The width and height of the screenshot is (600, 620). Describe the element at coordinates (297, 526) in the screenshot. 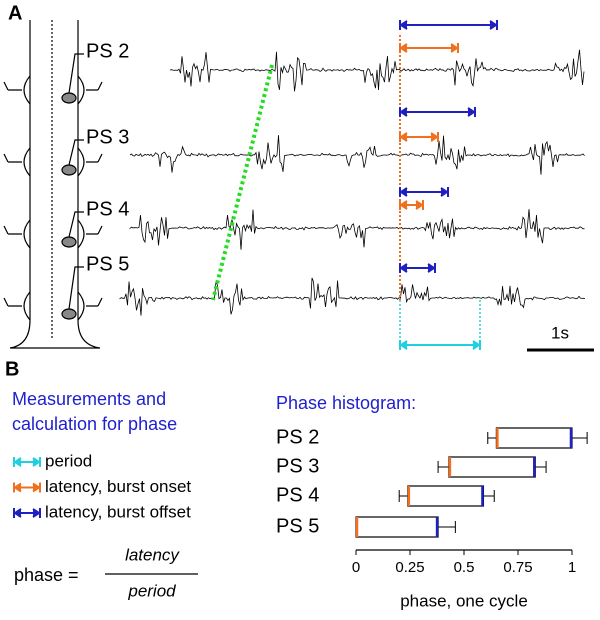

I see `category-label: PS 5` at that location.